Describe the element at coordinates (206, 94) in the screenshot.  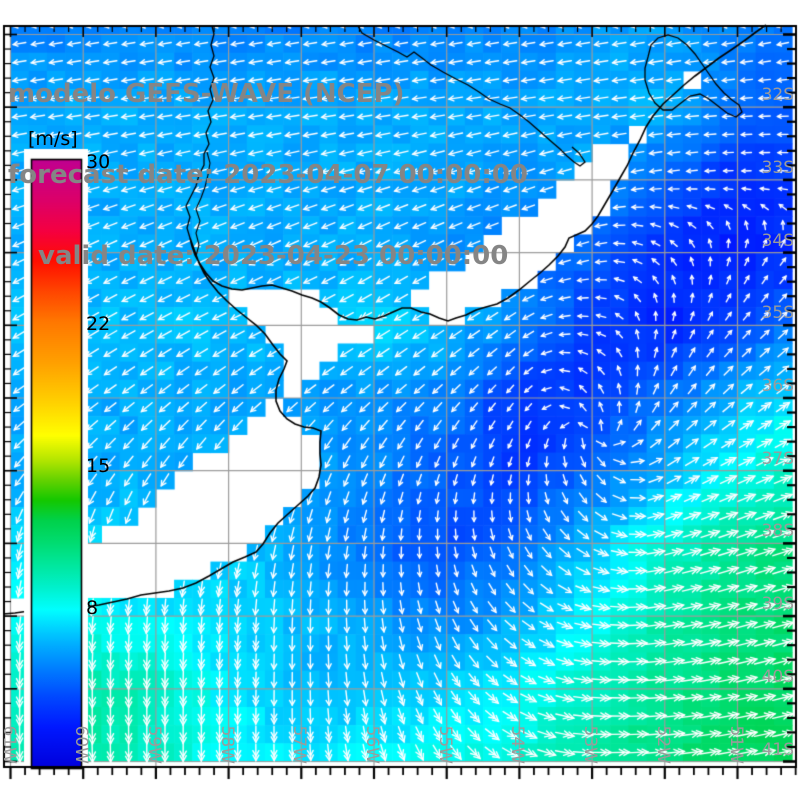
I see `model-title: modelo GEFS-WAVE (NCEP)` at that location.